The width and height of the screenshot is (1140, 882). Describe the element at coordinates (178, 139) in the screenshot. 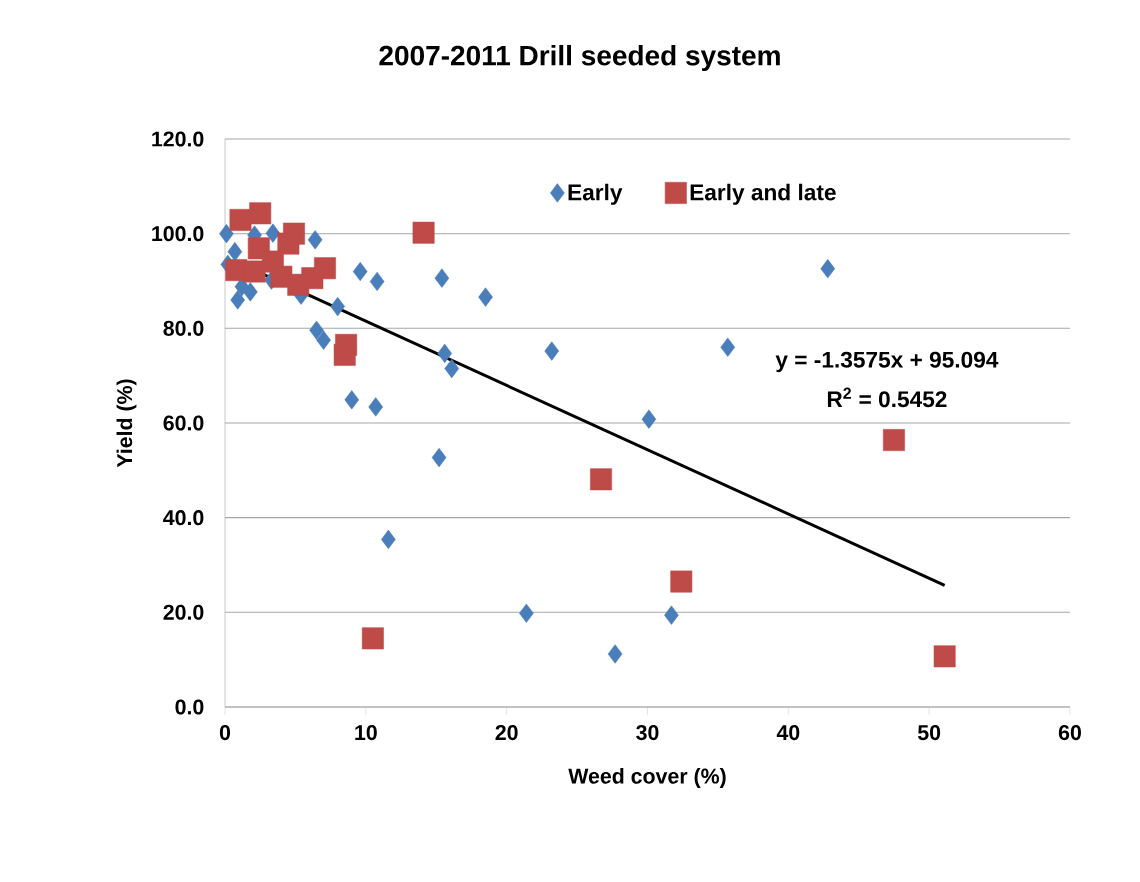

I see `y-tick-label: 120.0` at that location.